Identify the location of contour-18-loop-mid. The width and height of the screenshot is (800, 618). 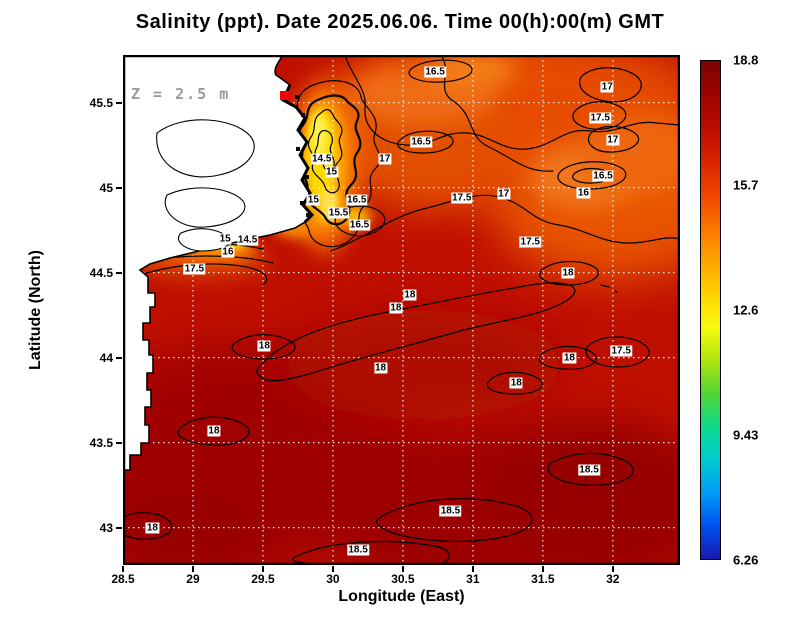
(514, 383).